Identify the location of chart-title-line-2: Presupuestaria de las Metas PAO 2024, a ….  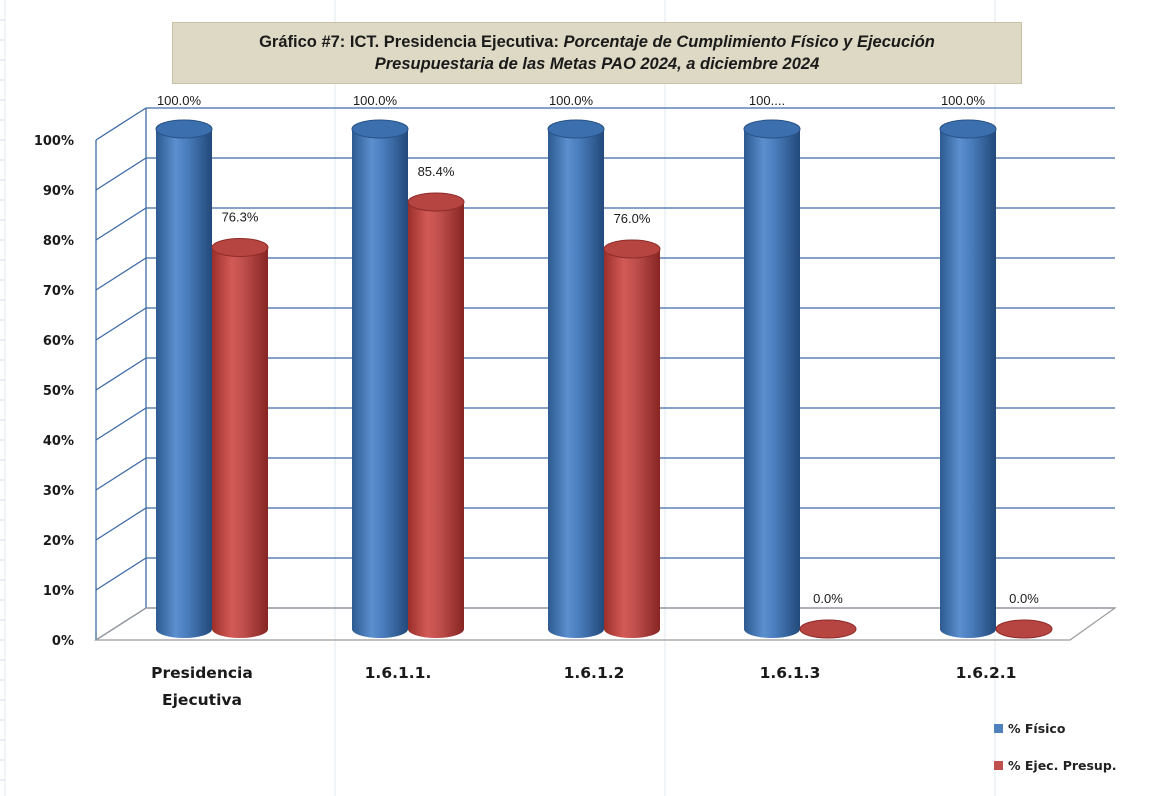
(597, 64).